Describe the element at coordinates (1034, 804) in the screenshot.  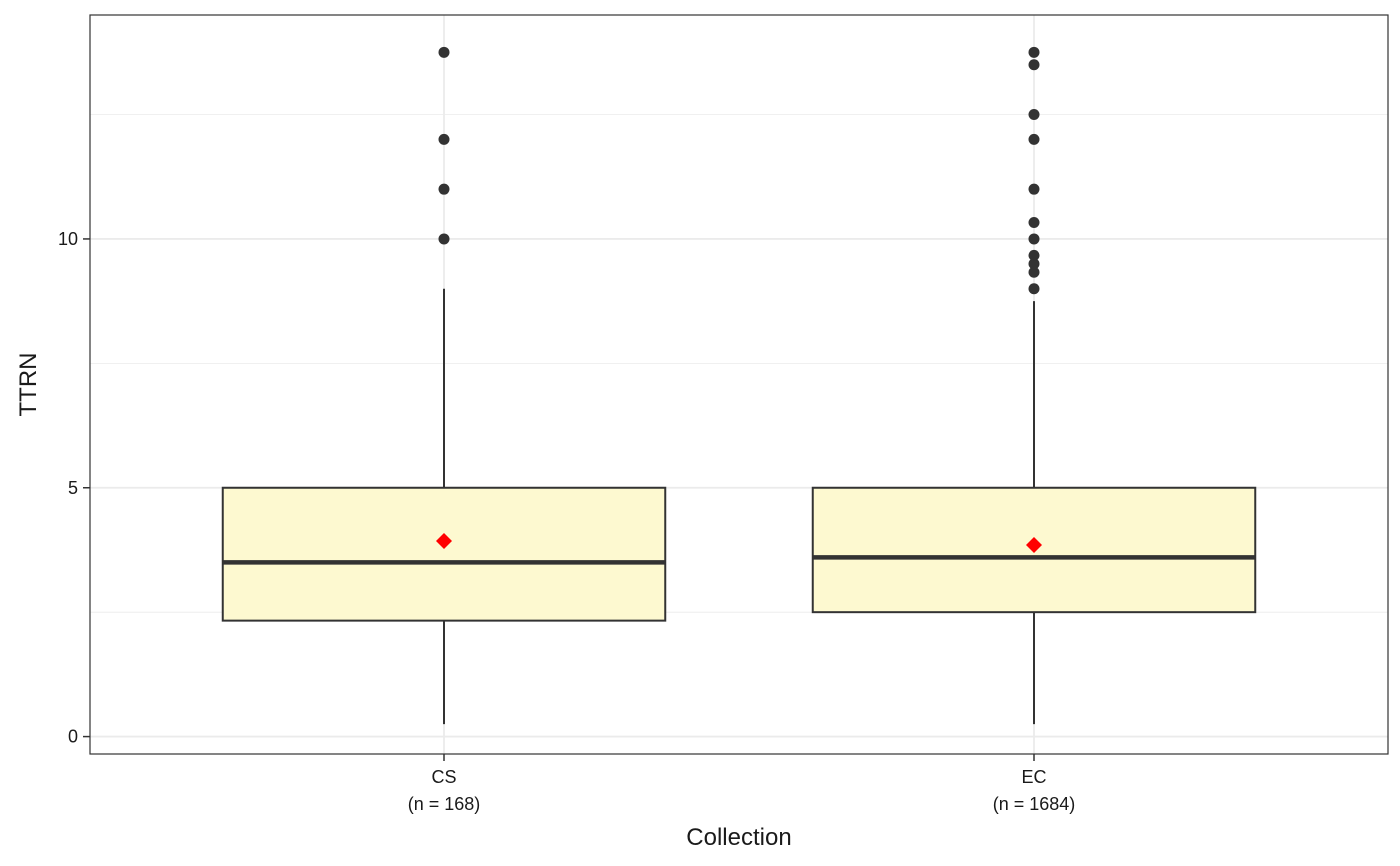
I see `x-tick-sublabel: (n = 1684)` at that location.